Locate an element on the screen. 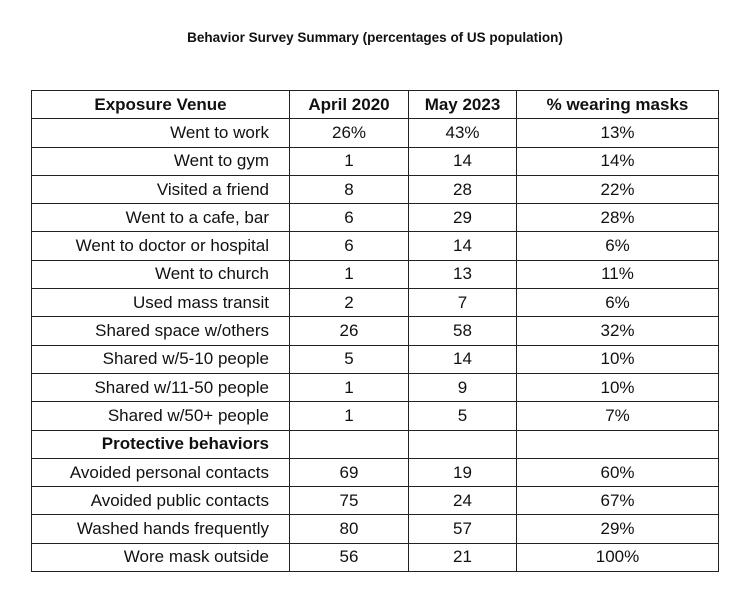 The height and width of the screenshot is (597, 750). header-april-2020: April 2020 is located at coordinates (349, 104).